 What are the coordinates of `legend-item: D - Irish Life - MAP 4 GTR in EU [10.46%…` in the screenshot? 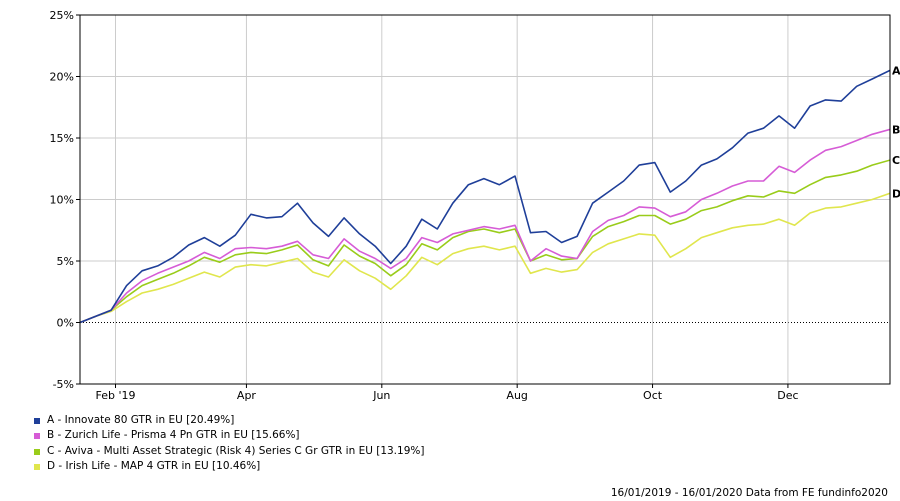 It's located at (229, 466).